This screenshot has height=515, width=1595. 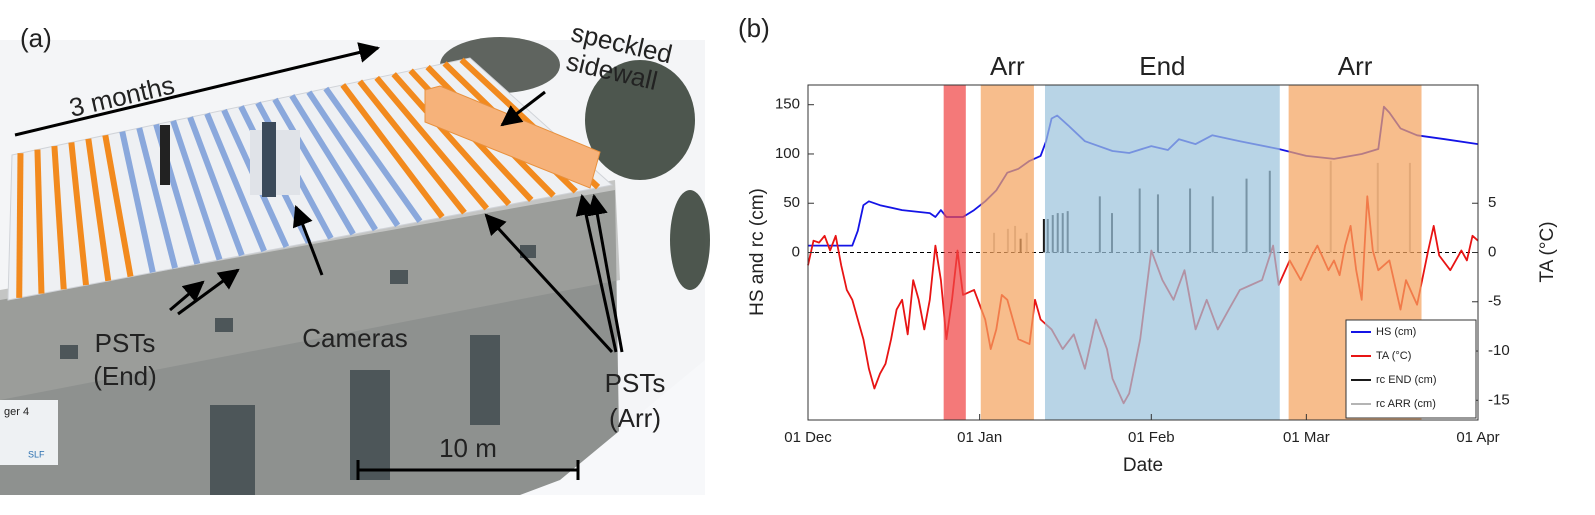 I want to click on annotation: (Arr), so click(x=635, y=418).